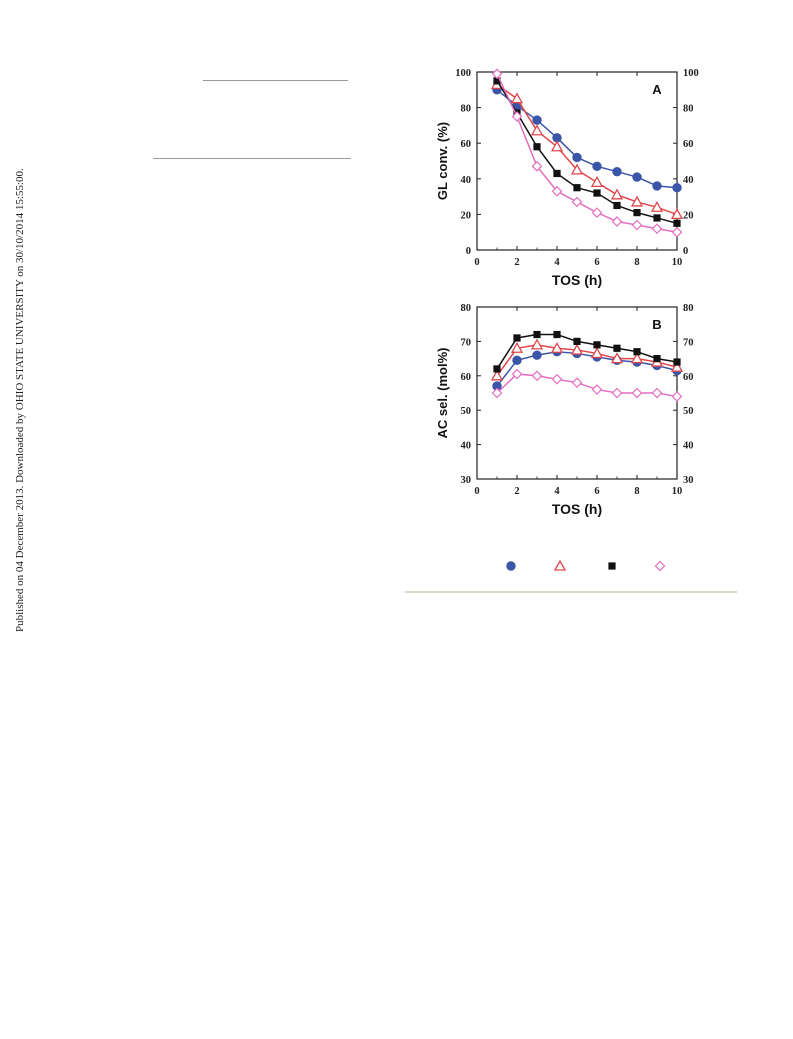  Describe the element at coordinates (685, 251) in the screenshot. I see `y-tick-label-right: 0` at that location.